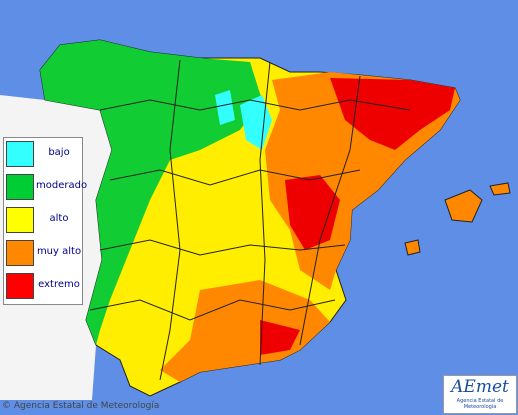  I want to click on balearic-mallorca, so click(463, 206).